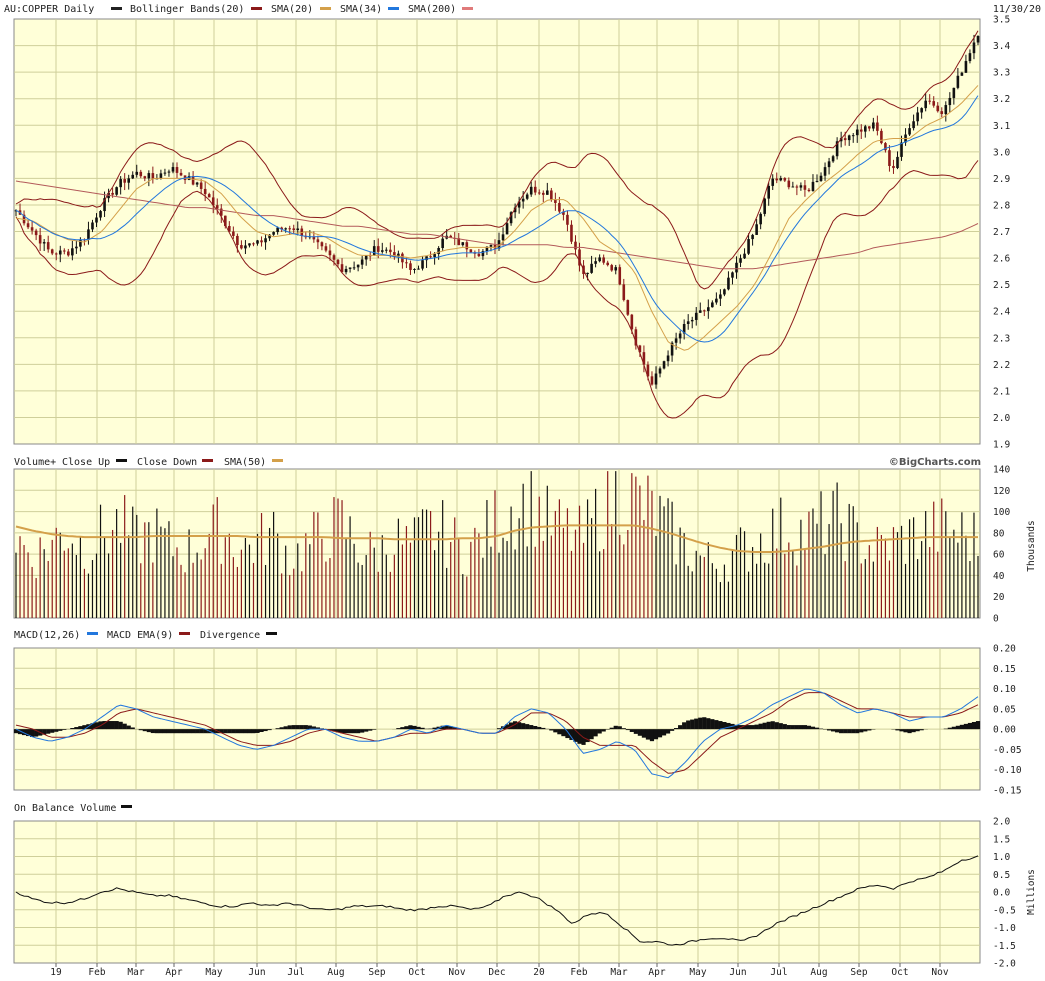  What do you see at coordinates (1001, 822) in the screenshot?
I see `y-tick-label: 2.0` at bounding box center [1001, 822].